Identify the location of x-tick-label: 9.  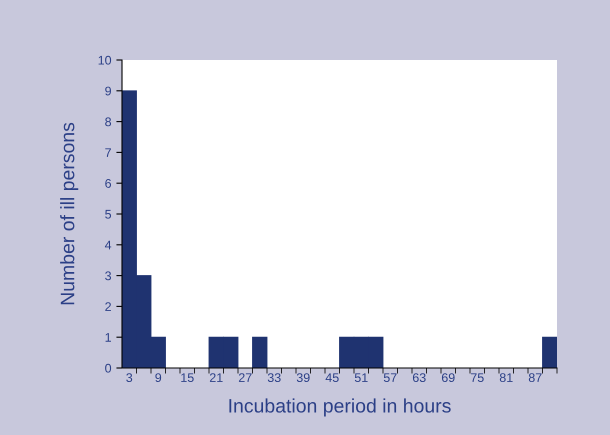
(158, 377).